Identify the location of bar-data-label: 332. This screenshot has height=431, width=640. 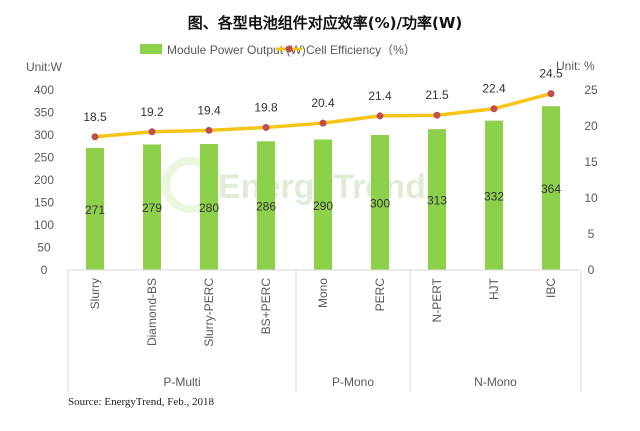
(494, 196).